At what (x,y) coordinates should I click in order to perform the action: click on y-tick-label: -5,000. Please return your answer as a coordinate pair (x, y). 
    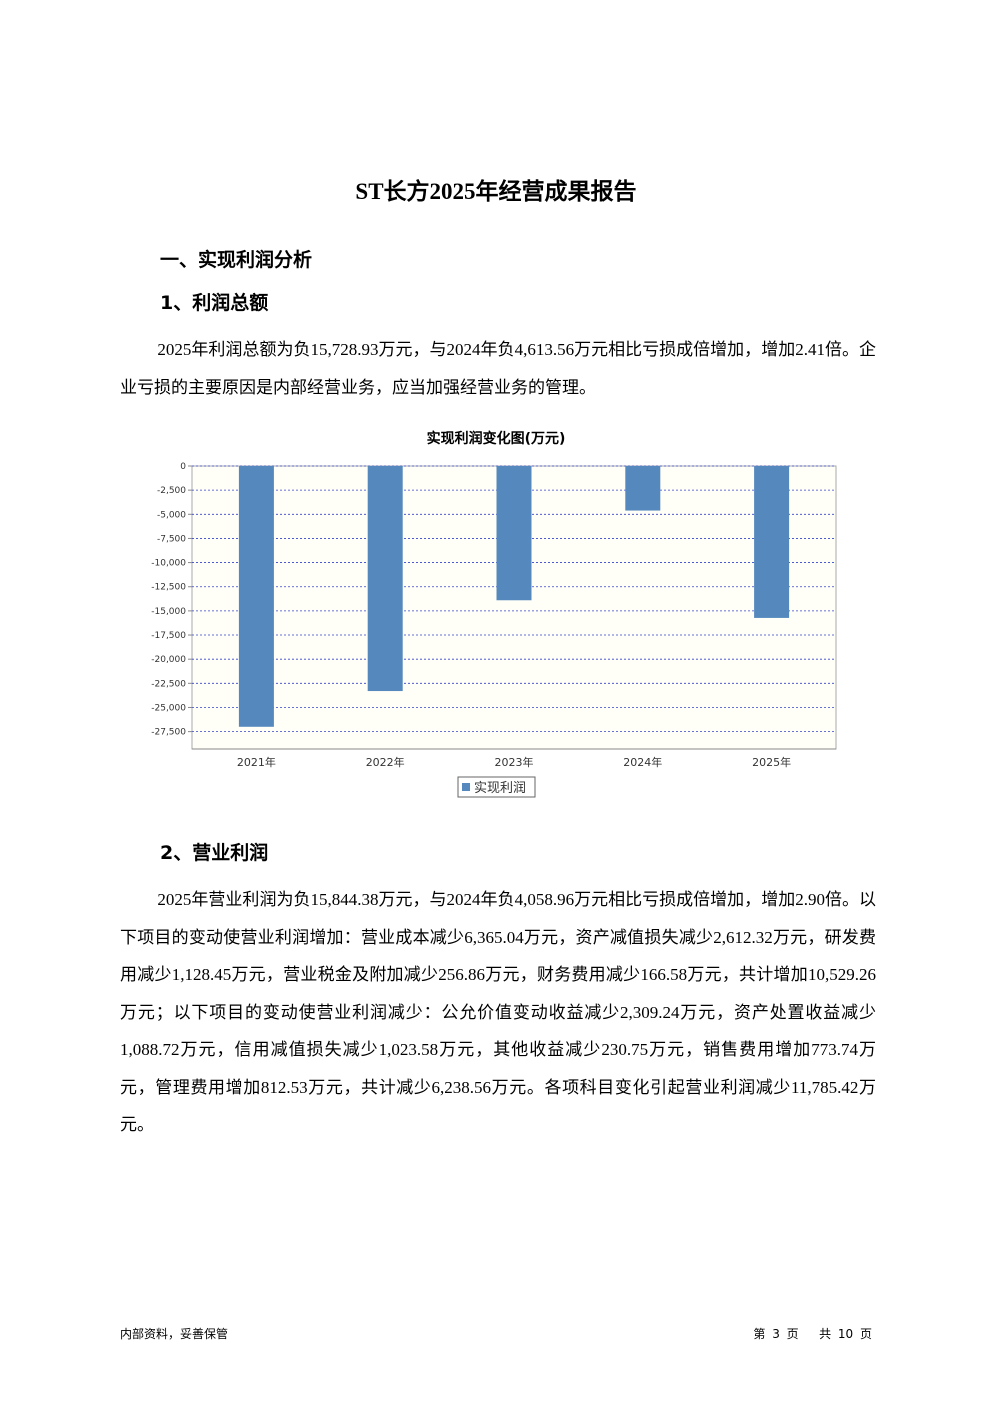
    Looking at the image, I should click on (171, 515).